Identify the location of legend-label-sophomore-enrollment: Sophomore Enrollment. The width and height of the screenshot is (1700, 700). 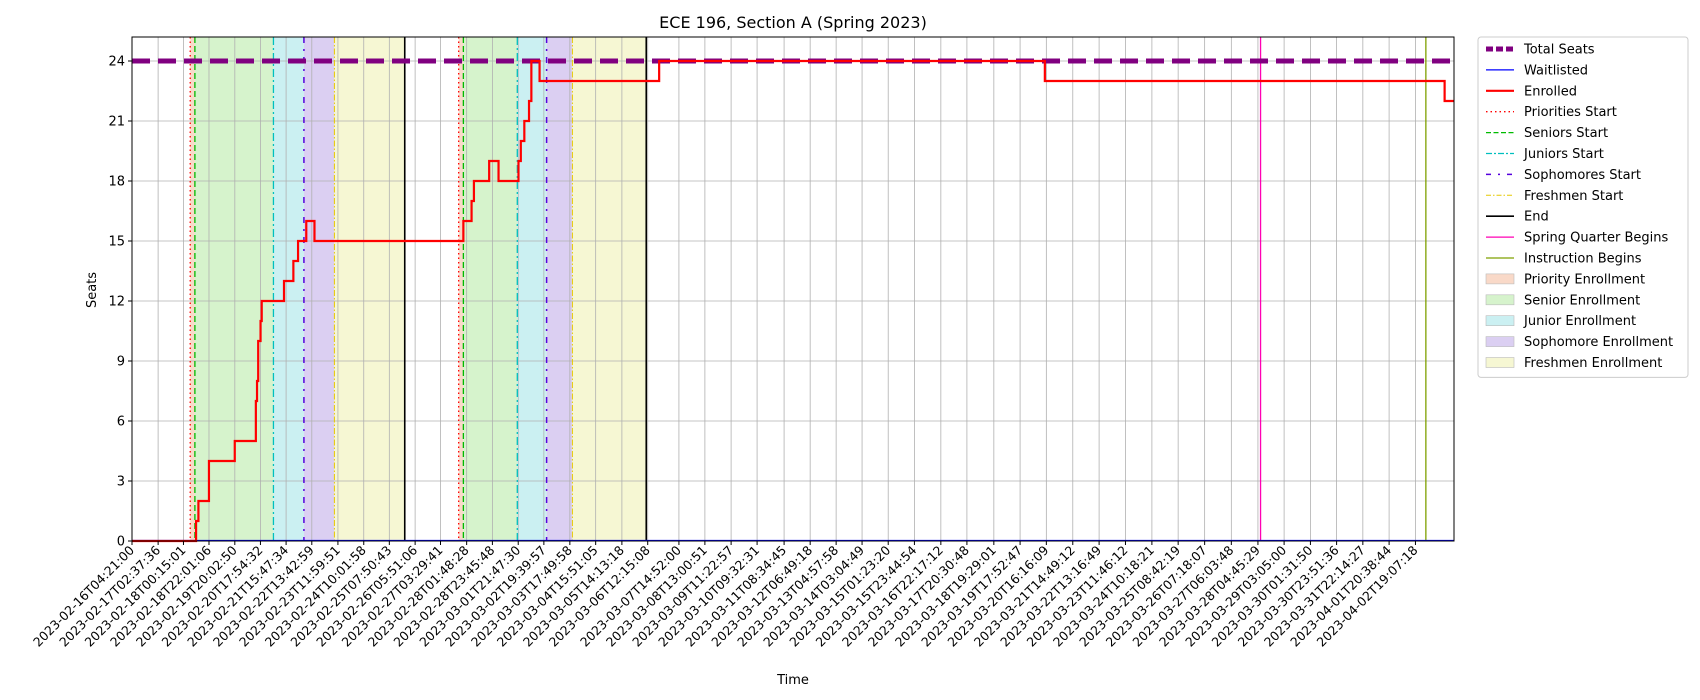
(1598, 342).